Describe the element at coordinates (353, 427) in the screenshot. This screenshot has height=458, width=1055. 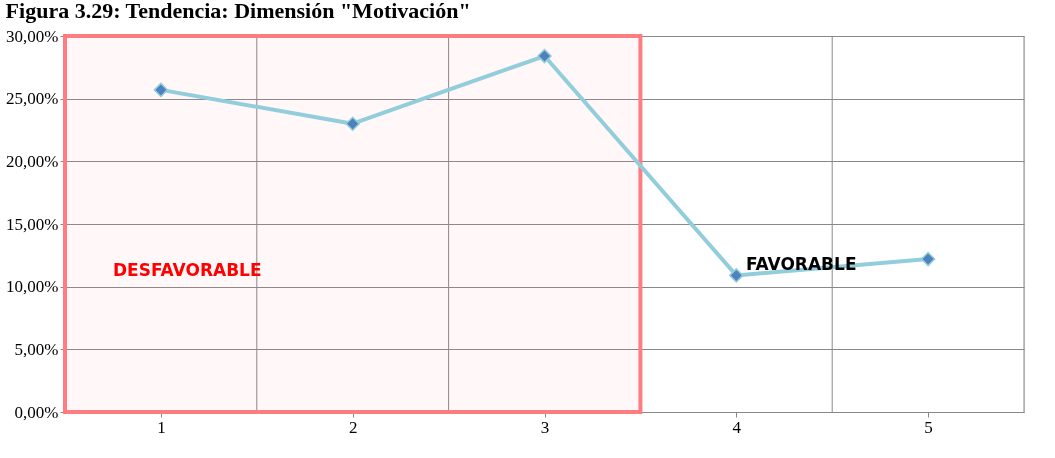
I see `x-tick-label: 2` at that location.